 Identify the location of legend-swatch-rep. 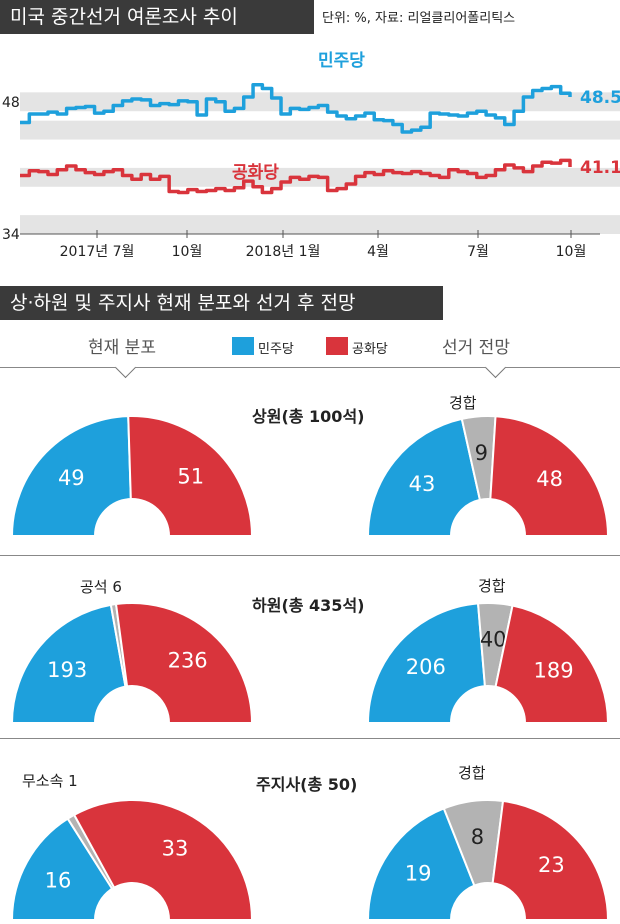
(337, 346).